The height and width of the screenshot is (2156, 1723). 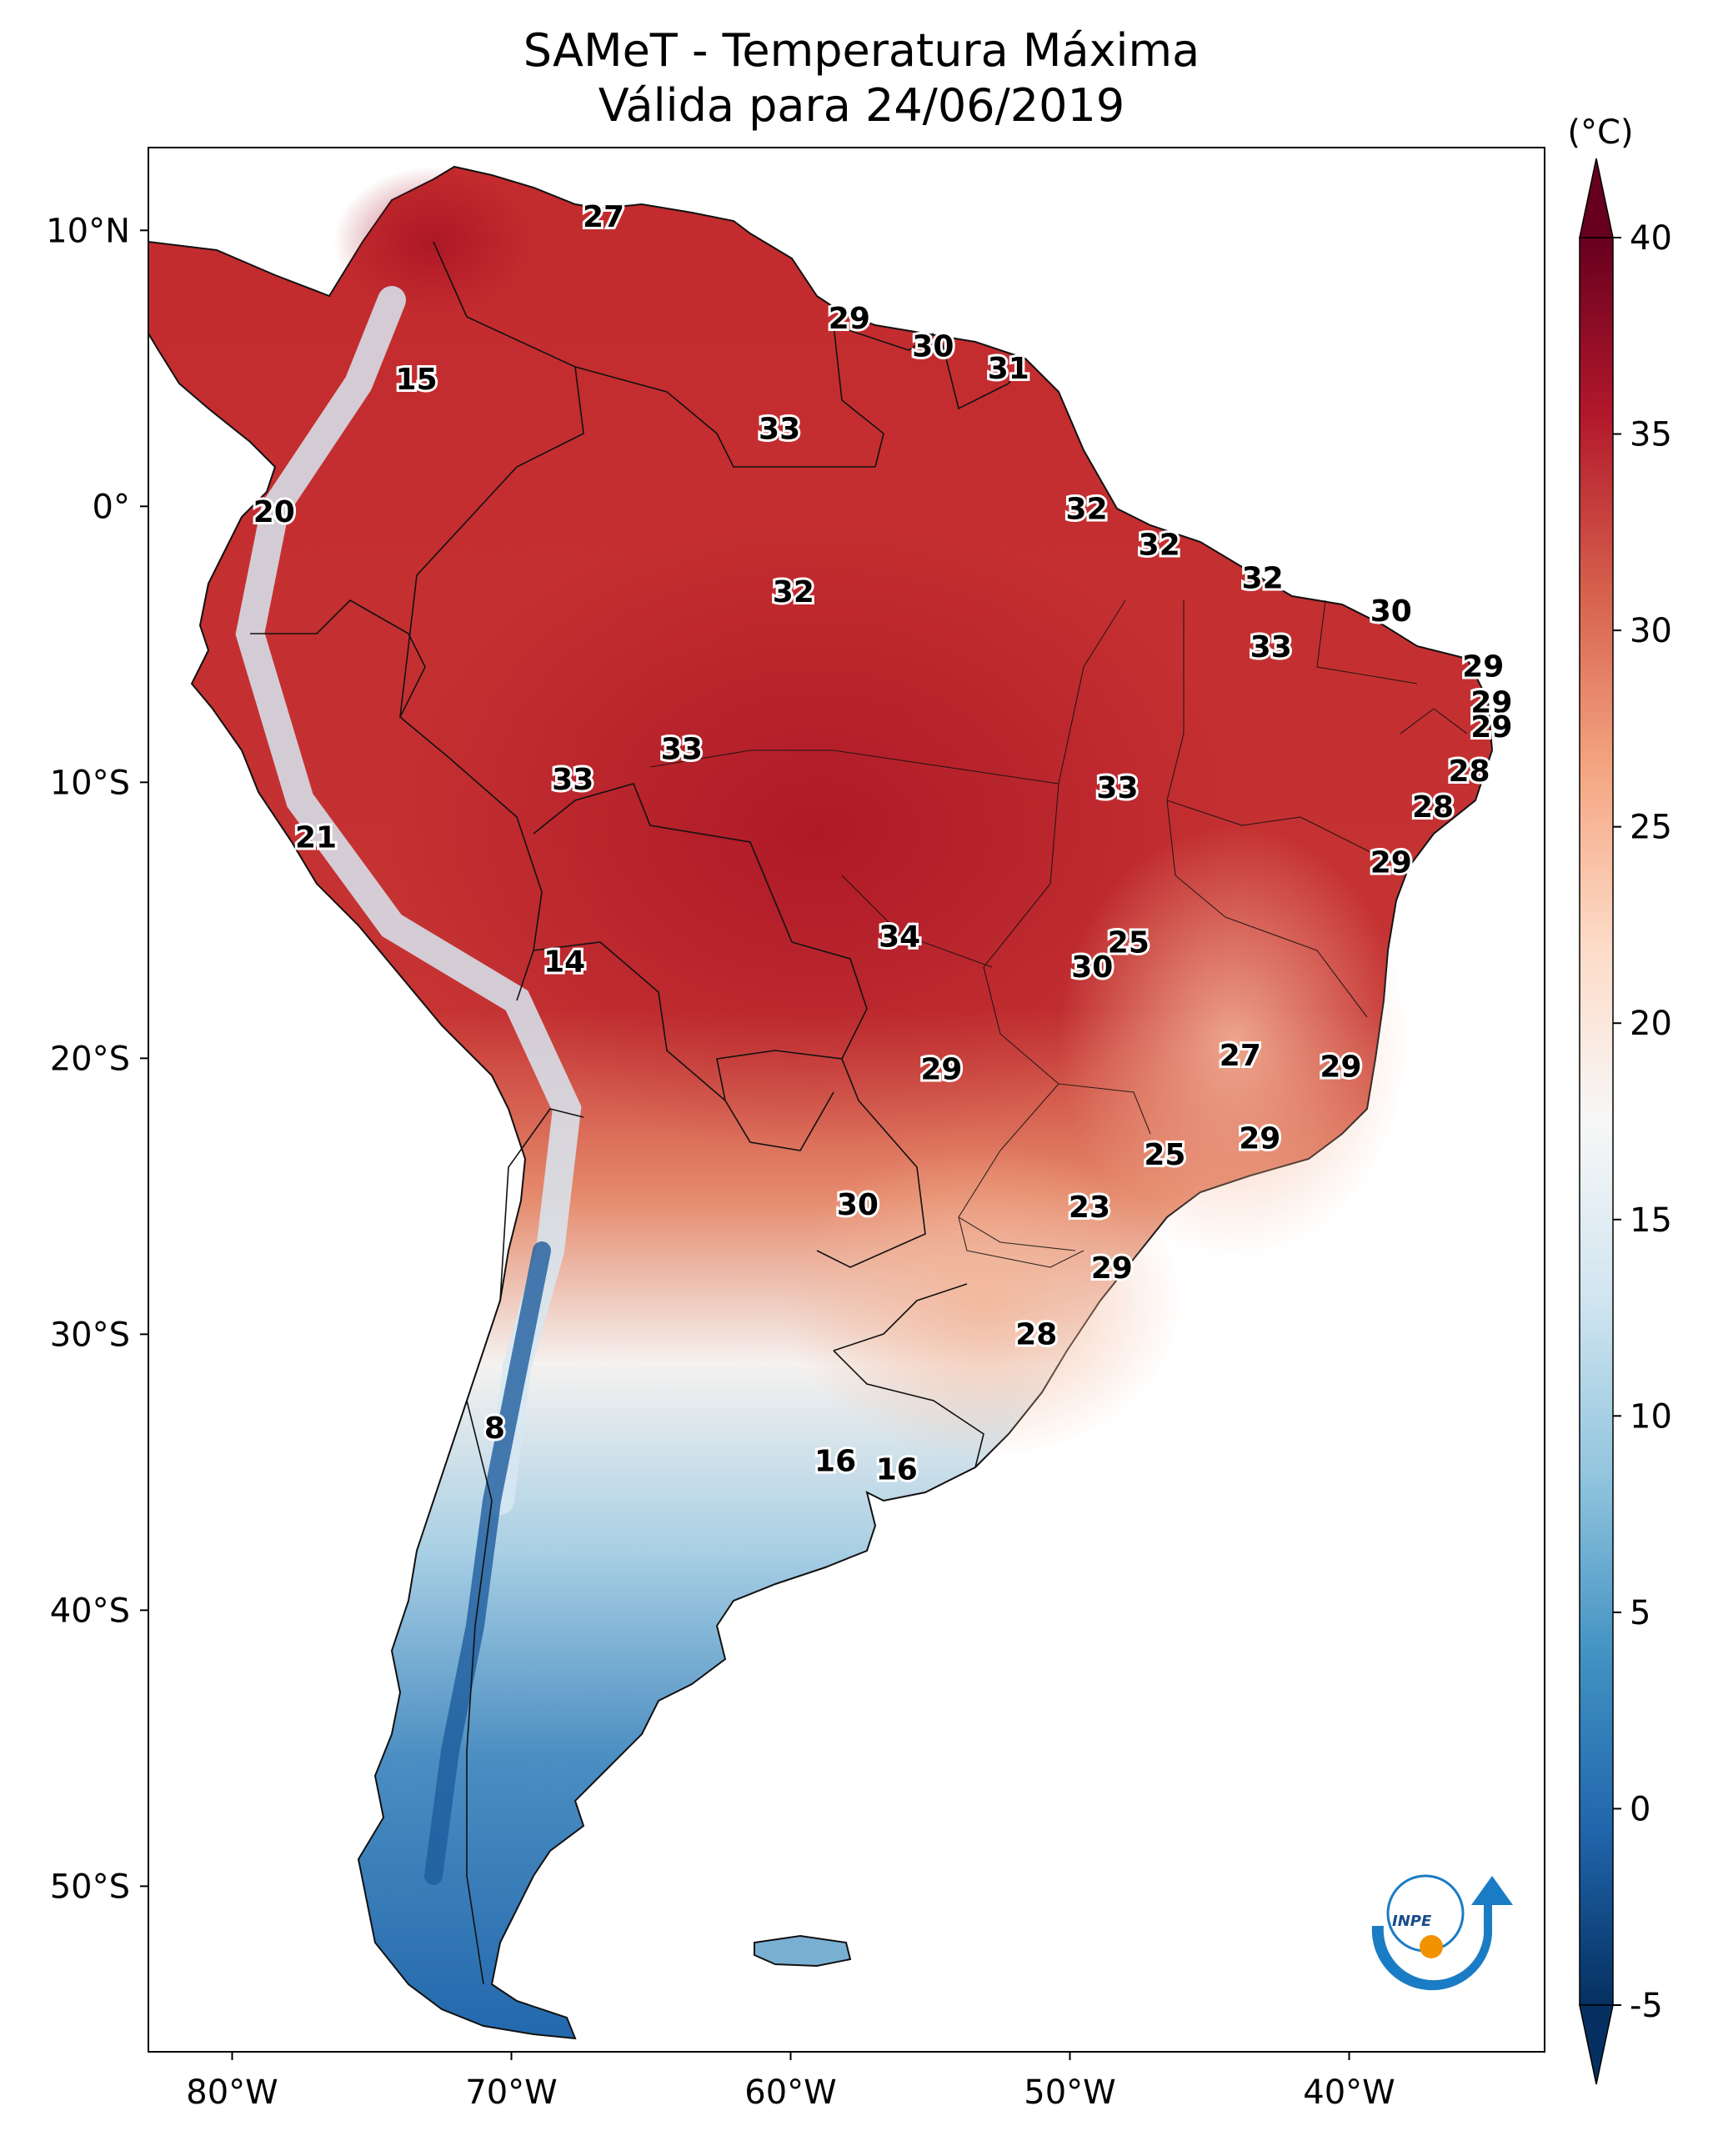 What do you see at coordinates (1349, 2092) in the screenshot?
I see `longitude-tick-label: 40°W` at bounding box center [1349, 2092].